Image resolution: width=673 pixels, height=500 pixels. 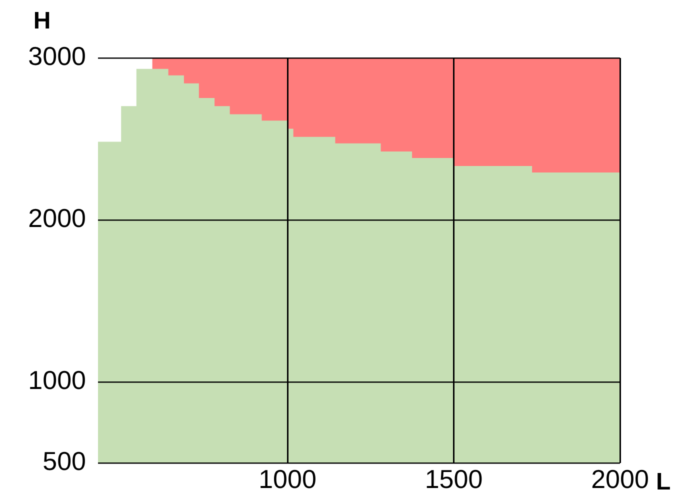 I want to click on y-tick-label: 1000, so click(x=57, y=380).